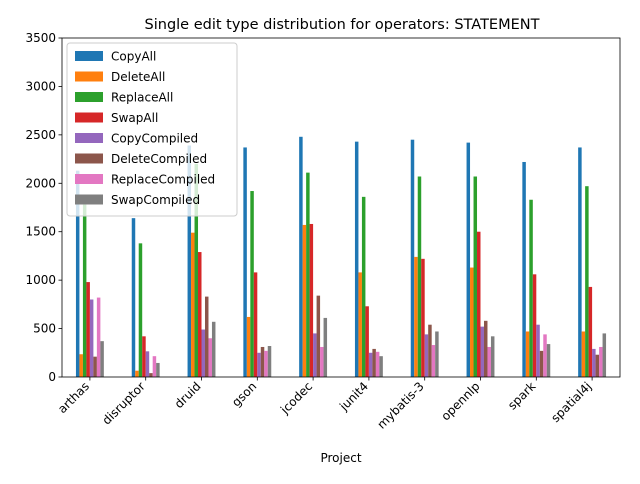 The height and width of the screenshot is (484, 640). What do you see at coordinates (460, 401) in the screenshot?
I see `x-tick-label: opennlp` at bounding box center [460, 401].